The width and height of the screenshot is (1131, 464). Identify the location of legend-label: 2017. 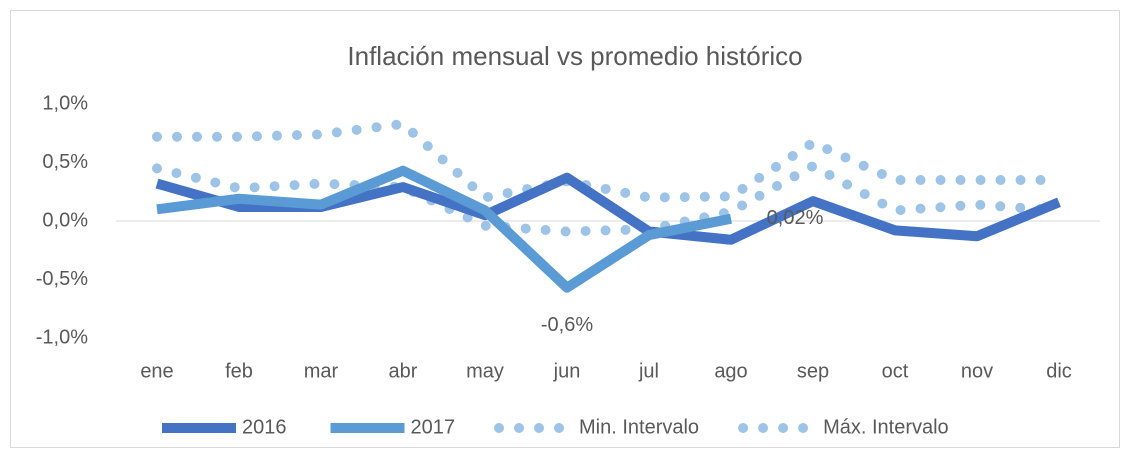
(433, 427).